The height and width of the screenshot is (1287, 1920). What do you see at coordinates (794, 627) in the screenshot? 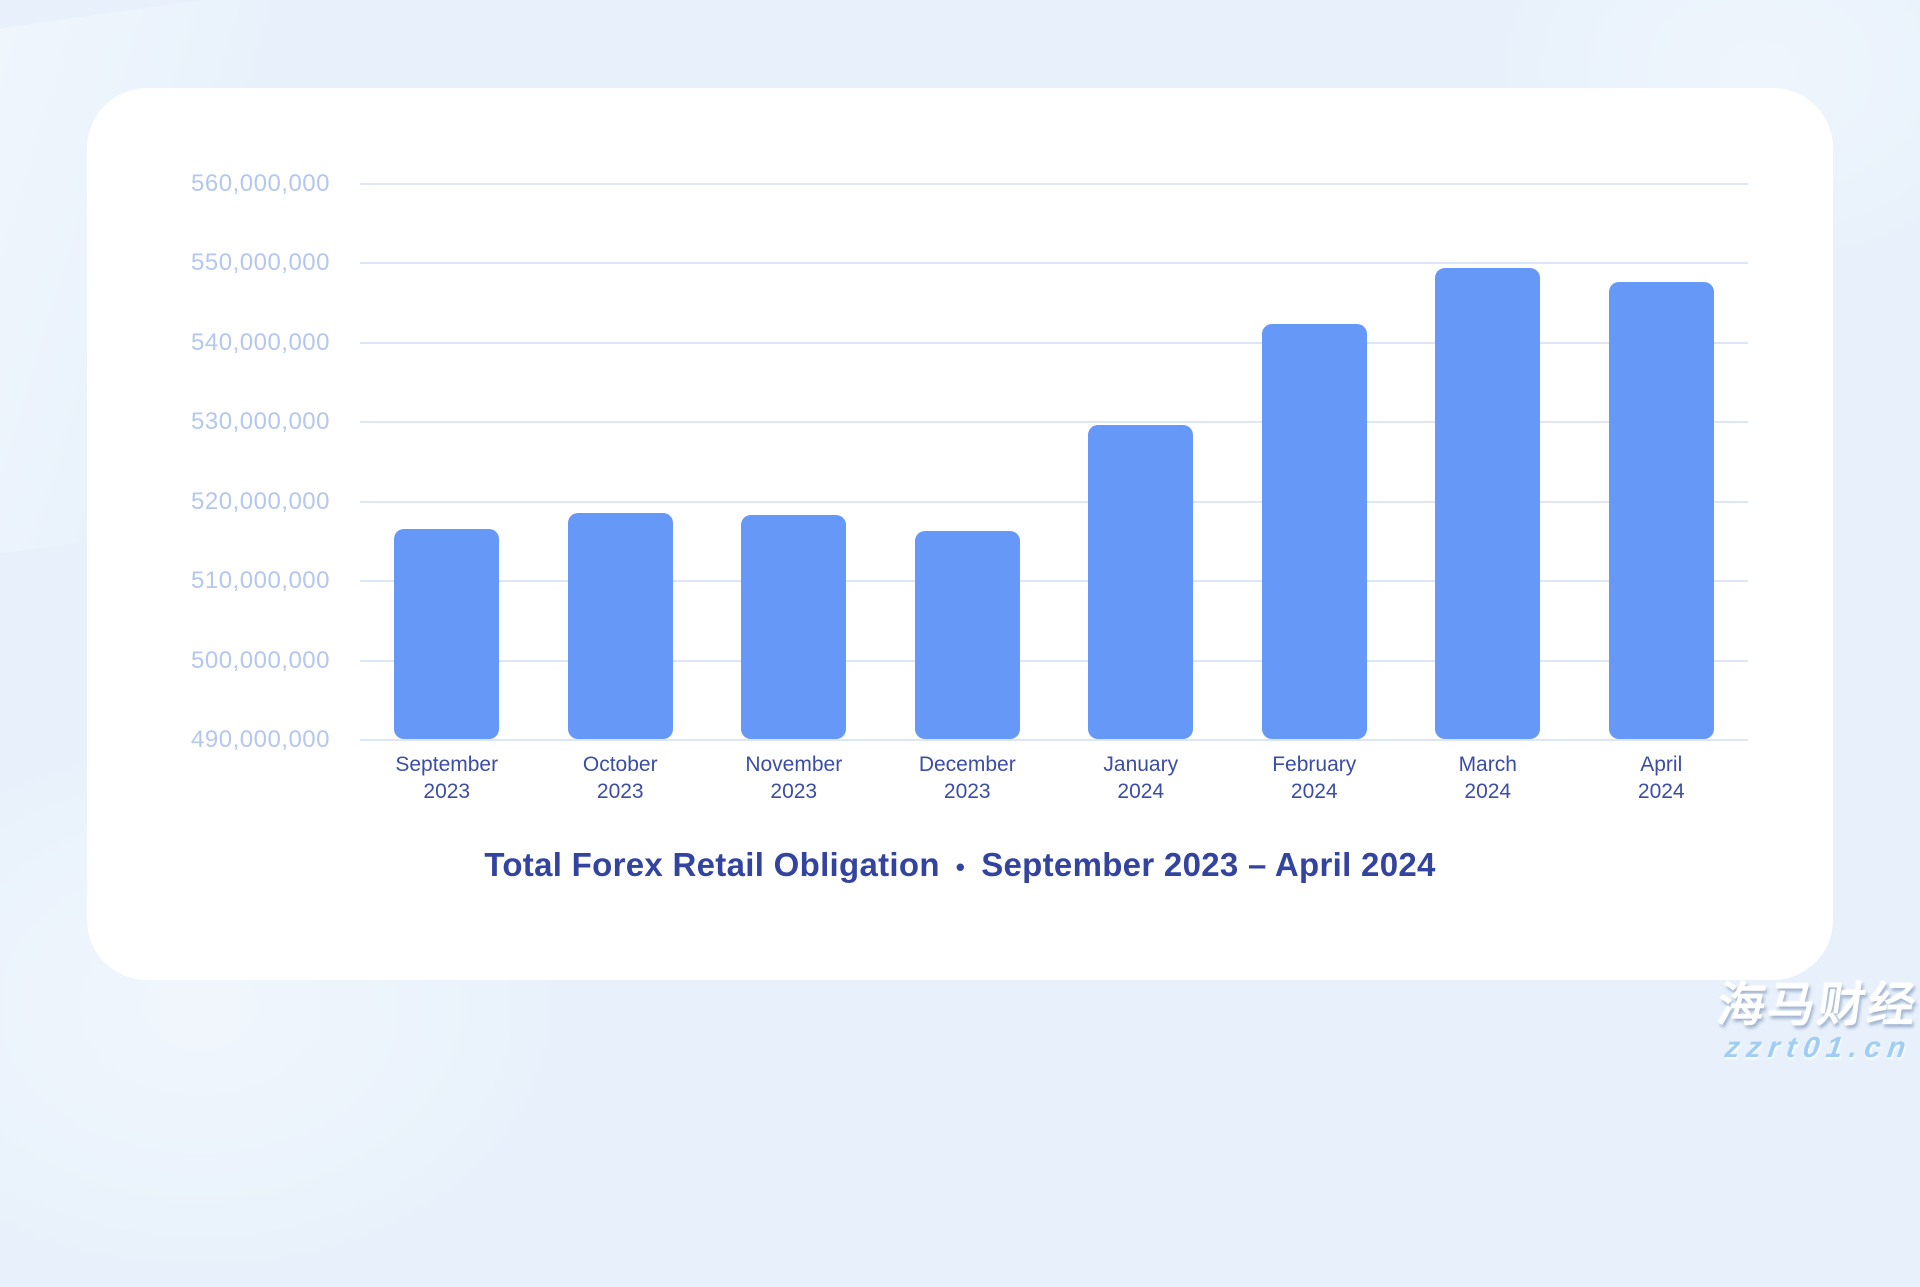
I see `bar-november-2023` at bounding box center [794, 627].